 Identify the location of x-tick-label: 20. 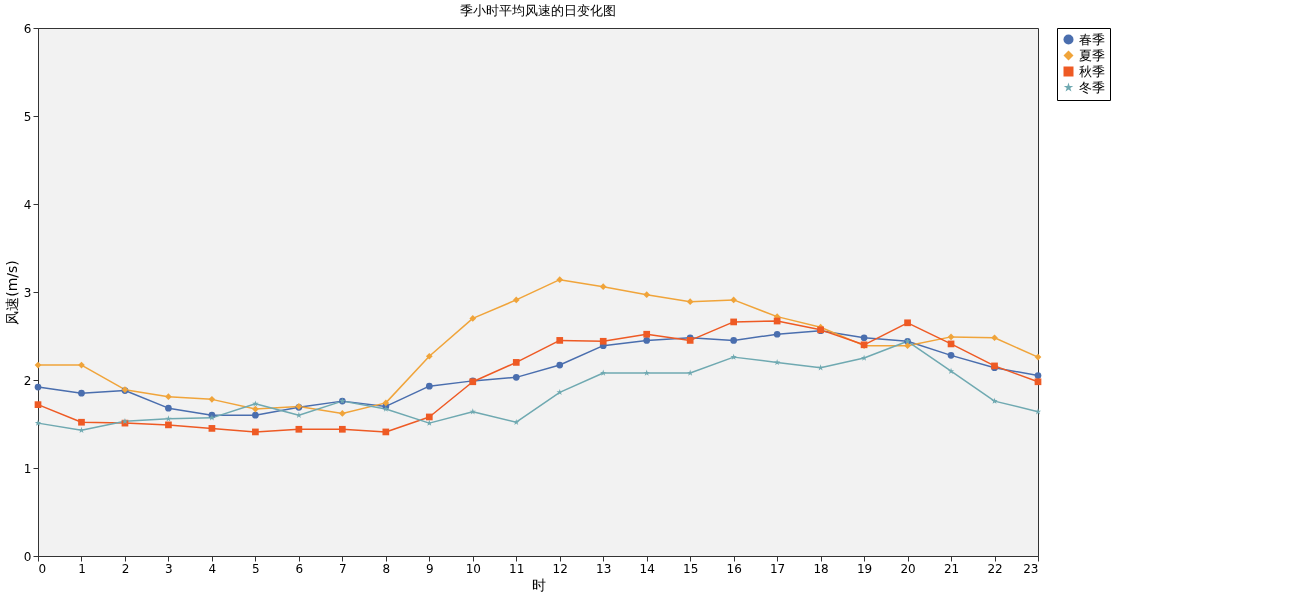
(908, 568).